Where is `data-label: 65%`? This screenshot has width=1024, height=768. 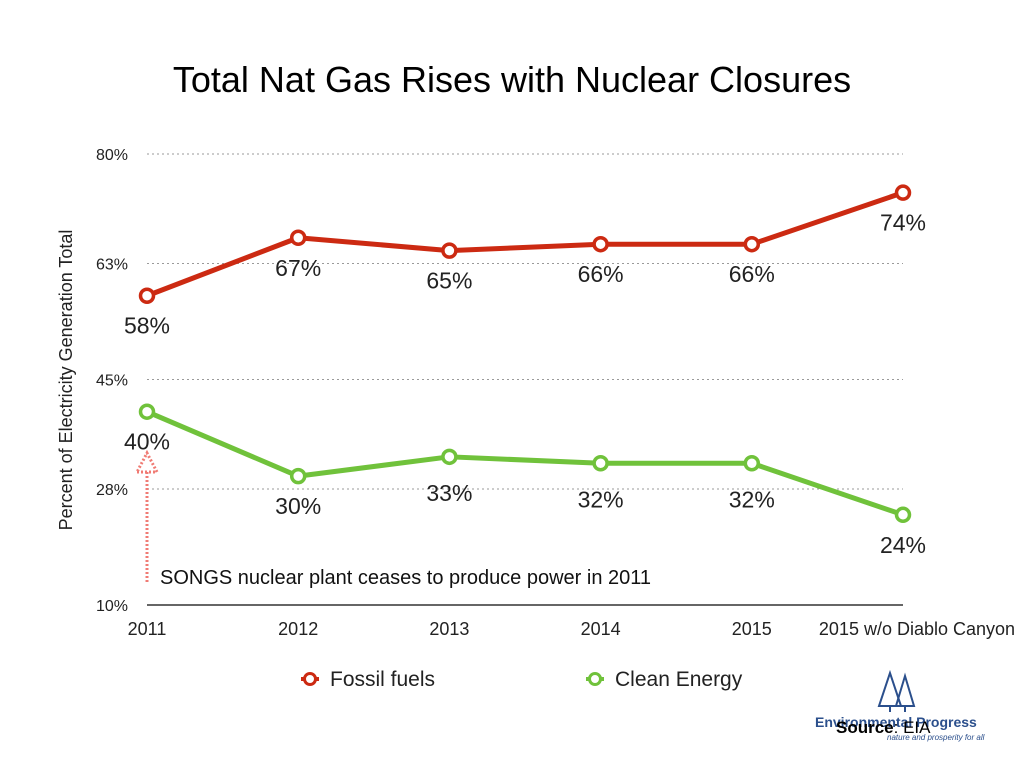
data-label: 65% is located at coordinates (449, 281).